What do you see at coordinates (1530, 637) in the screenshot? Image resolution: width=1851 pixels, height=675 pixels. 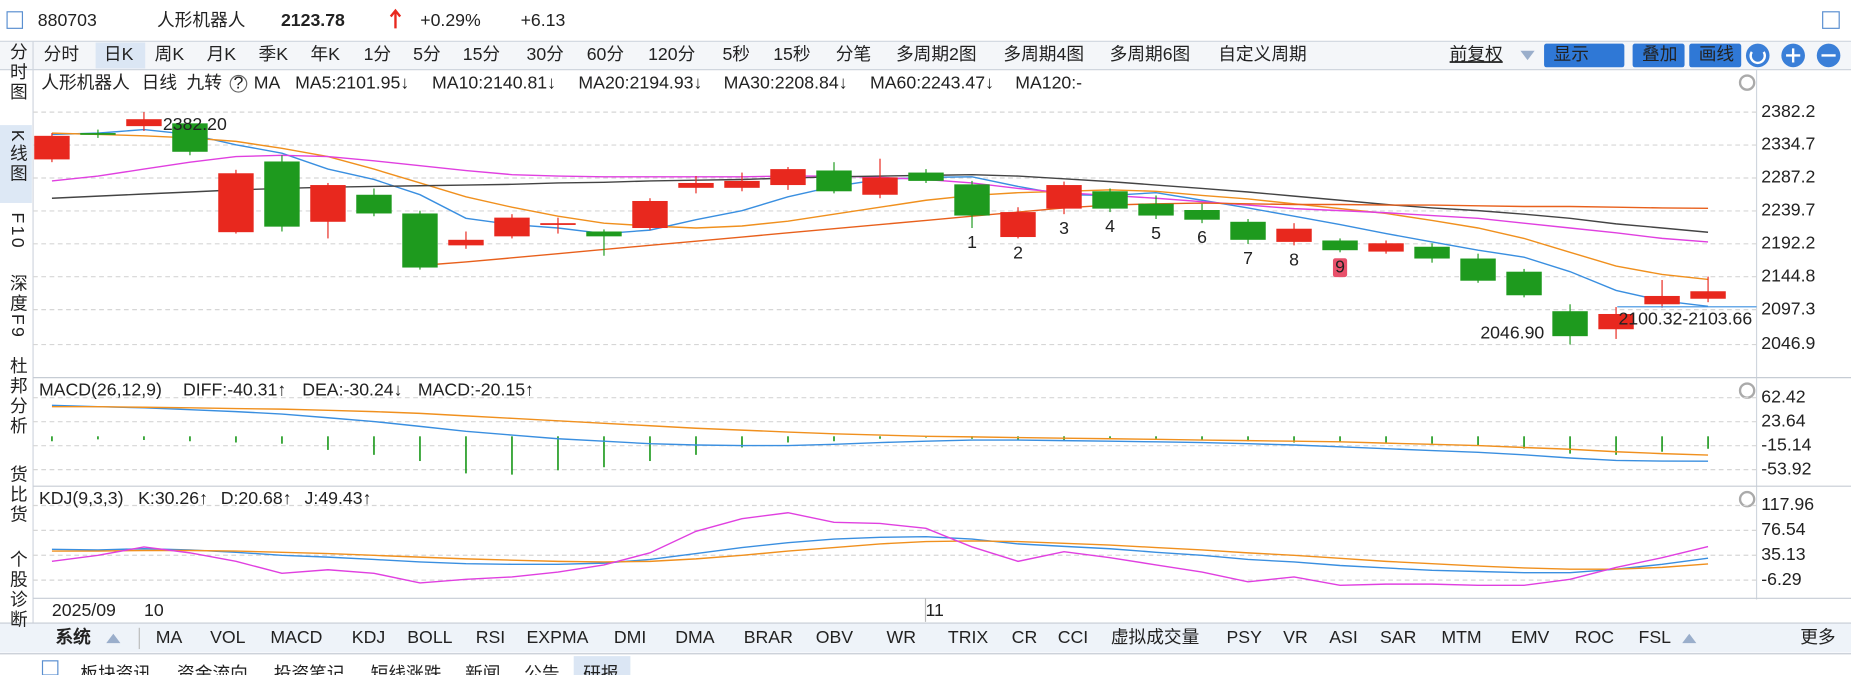 I see `indicator-tab: EMV` at bounding box center [1530, 637].